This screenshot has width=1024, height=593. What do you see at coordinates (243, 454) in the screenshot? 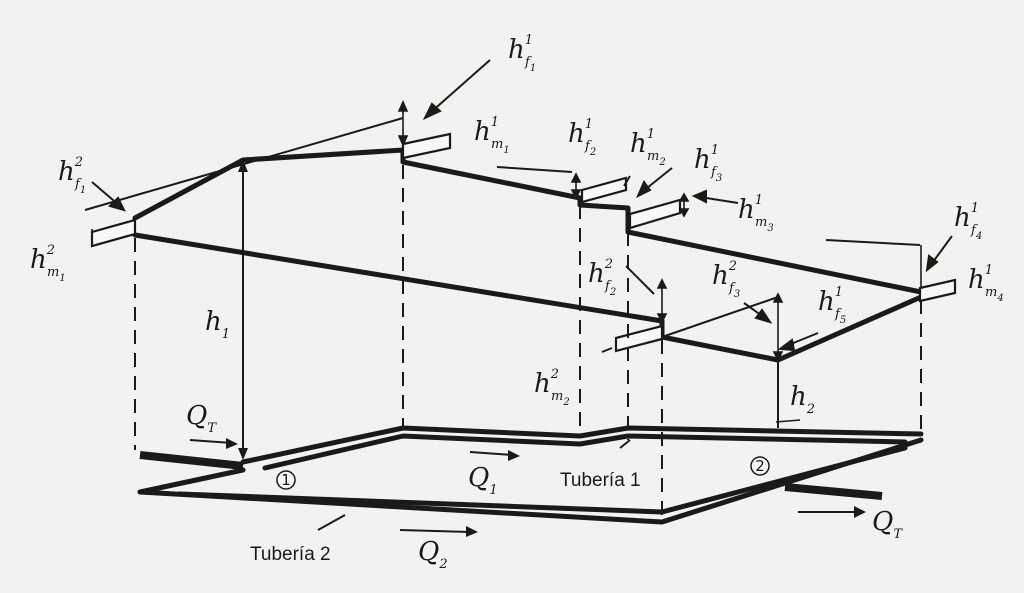
I see `h1-arrow-bottom` at bounding box center [243, 454].